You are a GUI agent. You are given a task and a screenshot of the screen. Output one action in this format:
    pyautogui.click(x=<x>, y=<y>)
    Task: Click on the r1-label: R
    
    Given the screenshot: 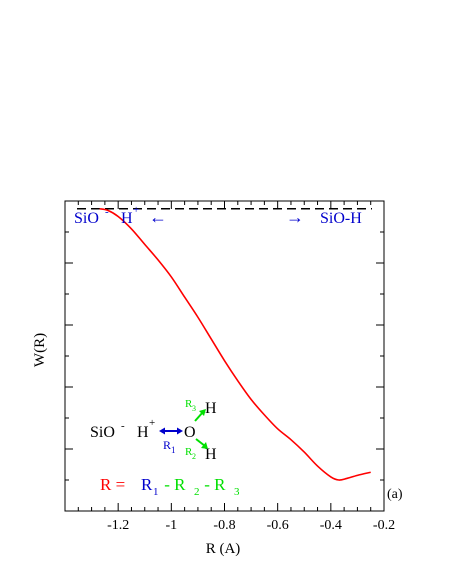 What is the action you would take?
    pyautogui.click(x=167, y=445)
    